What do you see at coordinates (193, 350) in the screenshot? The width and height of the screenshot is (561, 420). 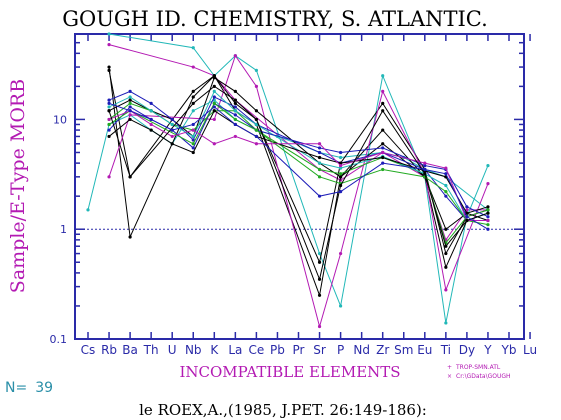 I see `x-tick-label: Nb` at bounding box center [193, 350].